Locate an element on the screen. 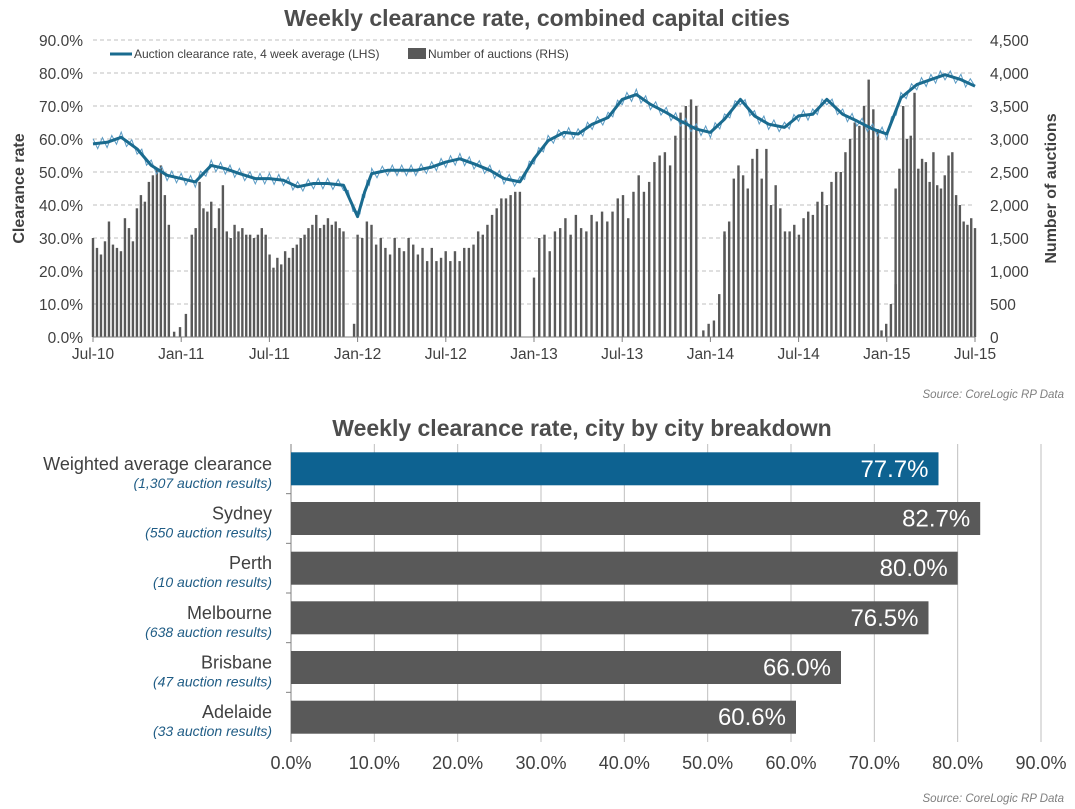  x-tick-label-bottom: 90.0% is located at coordinates (1040, 763).